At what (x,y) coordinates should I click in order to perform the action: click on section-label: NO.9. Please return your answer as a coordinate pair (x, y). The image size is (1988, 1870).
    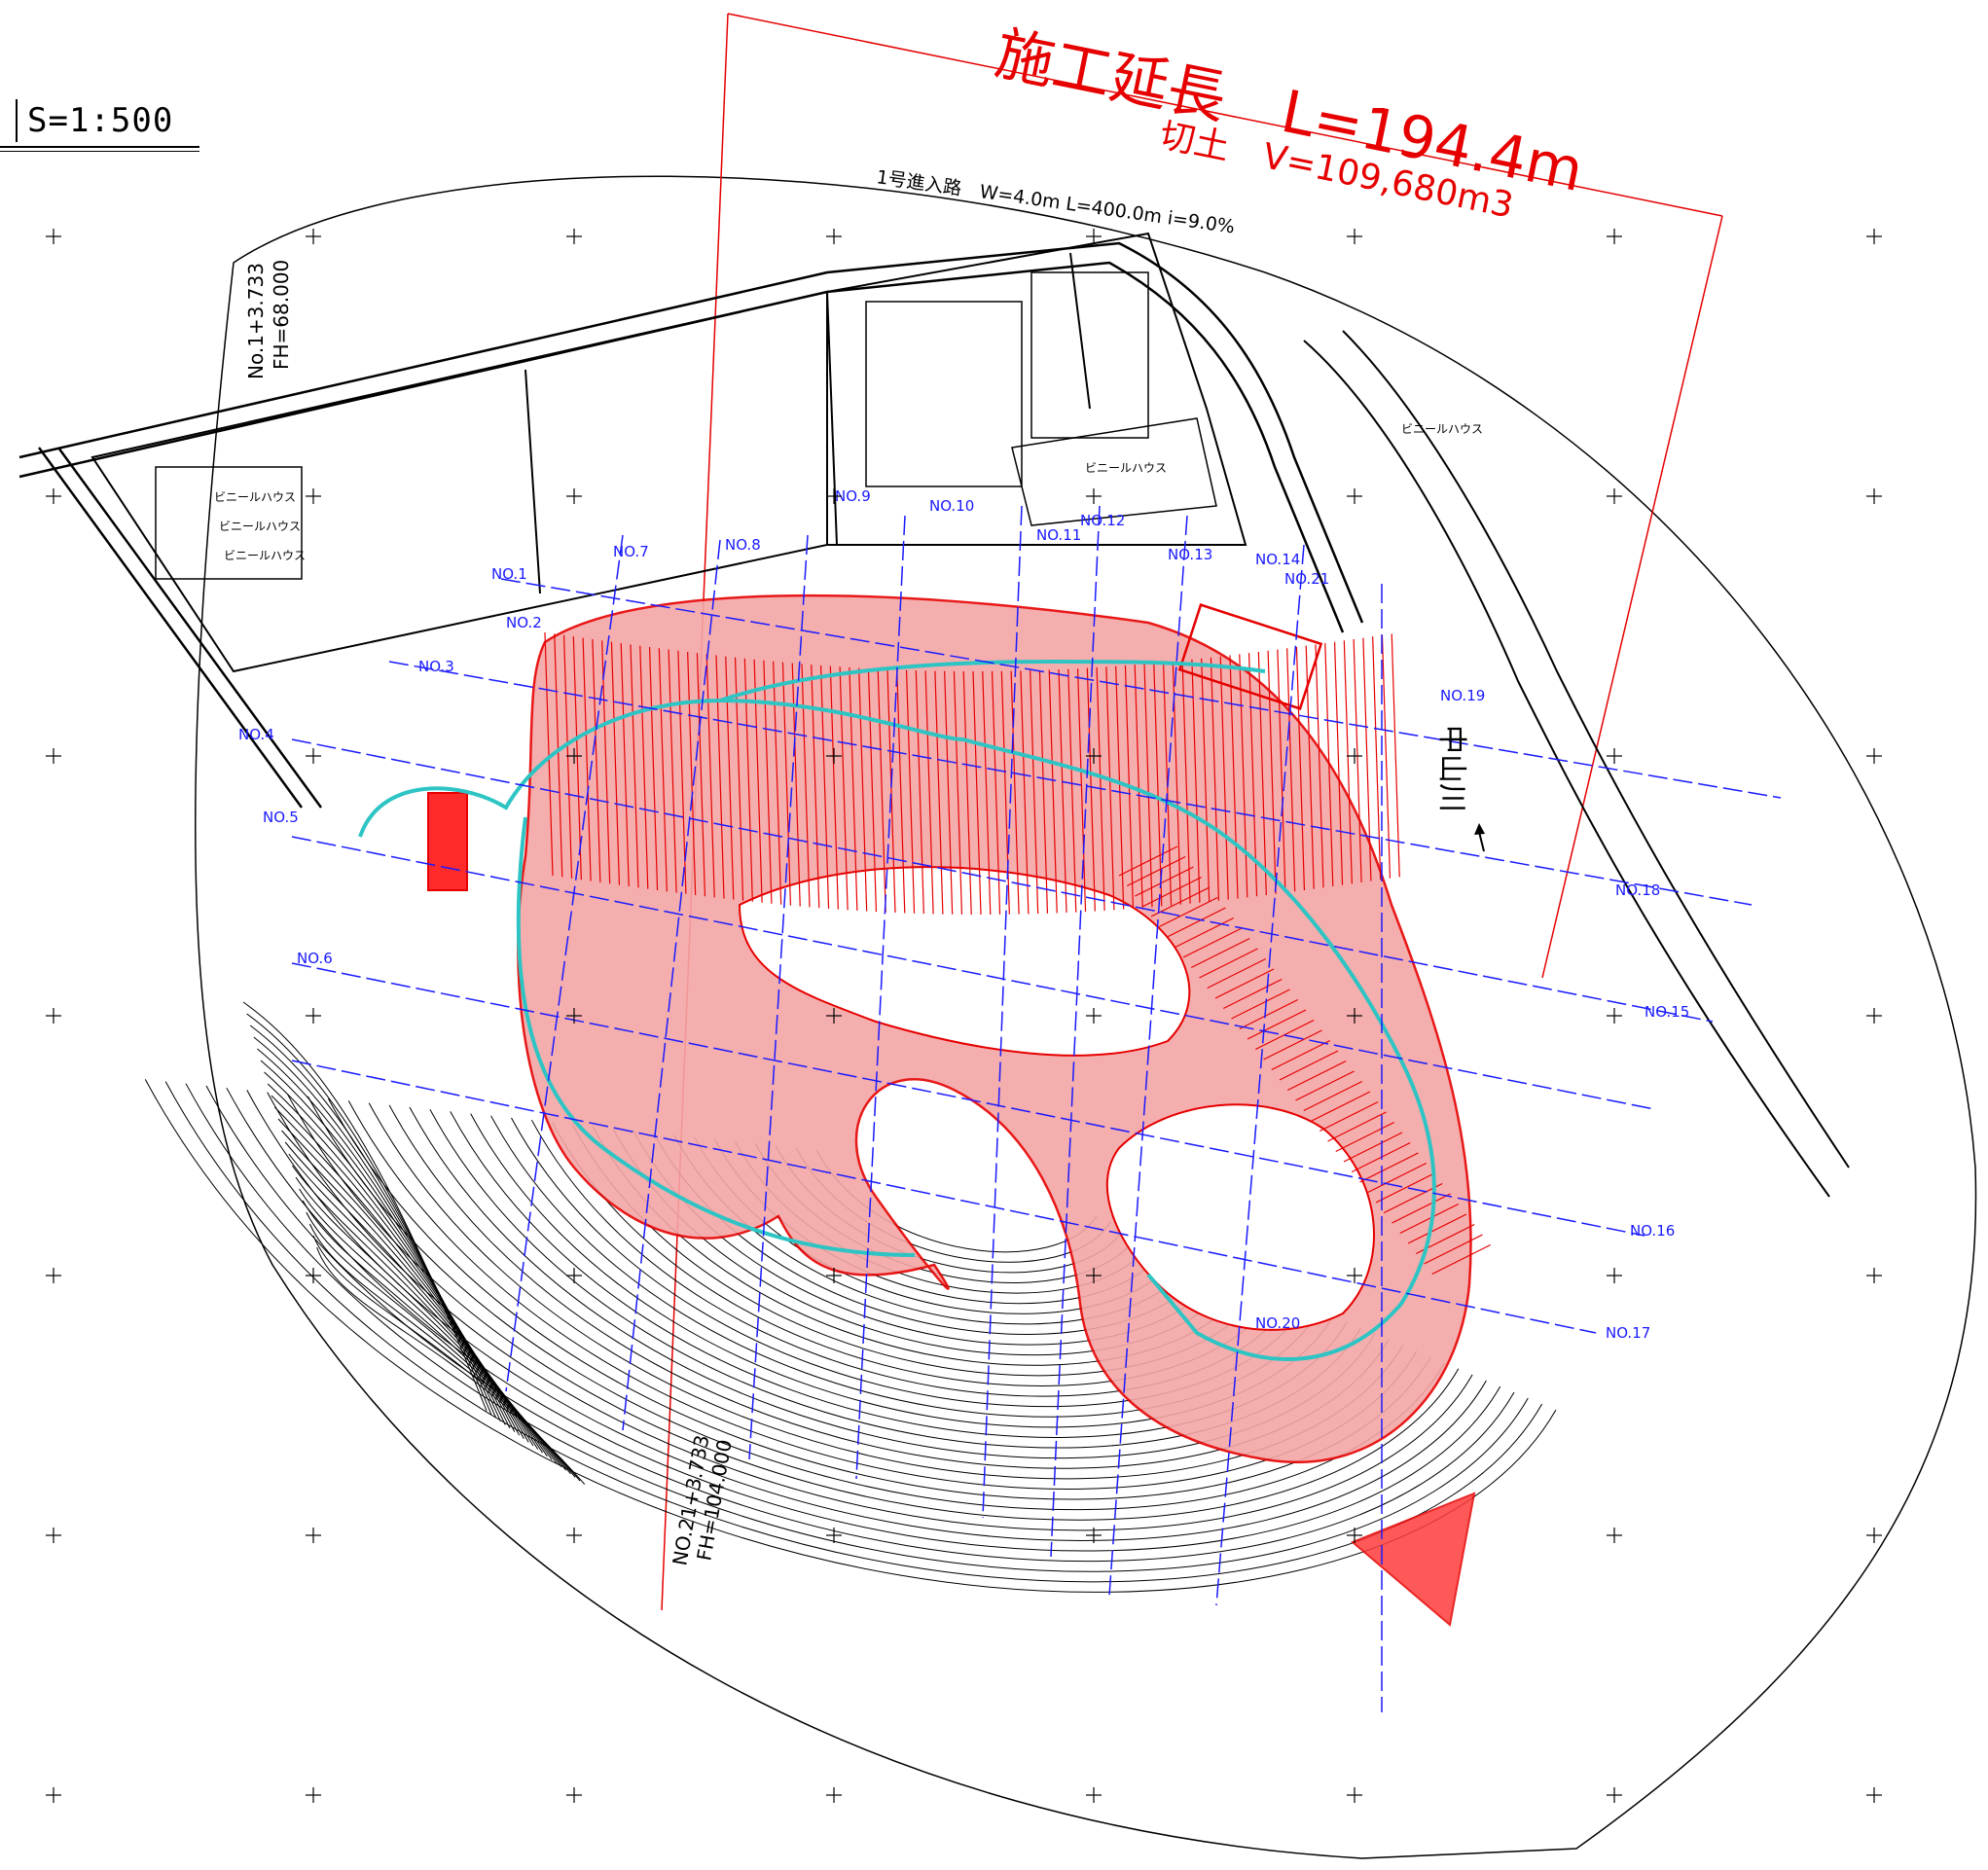
    Looking at the image, I should click on (853, 496).